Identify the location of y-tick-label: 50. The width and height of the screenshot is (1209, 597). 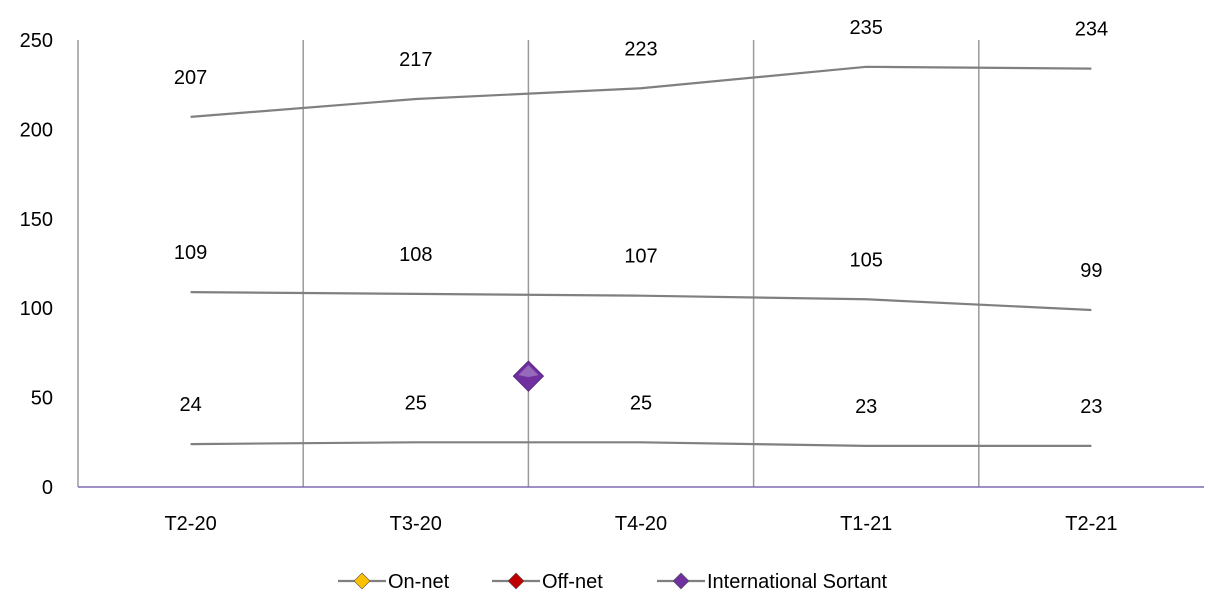
(42, 399).